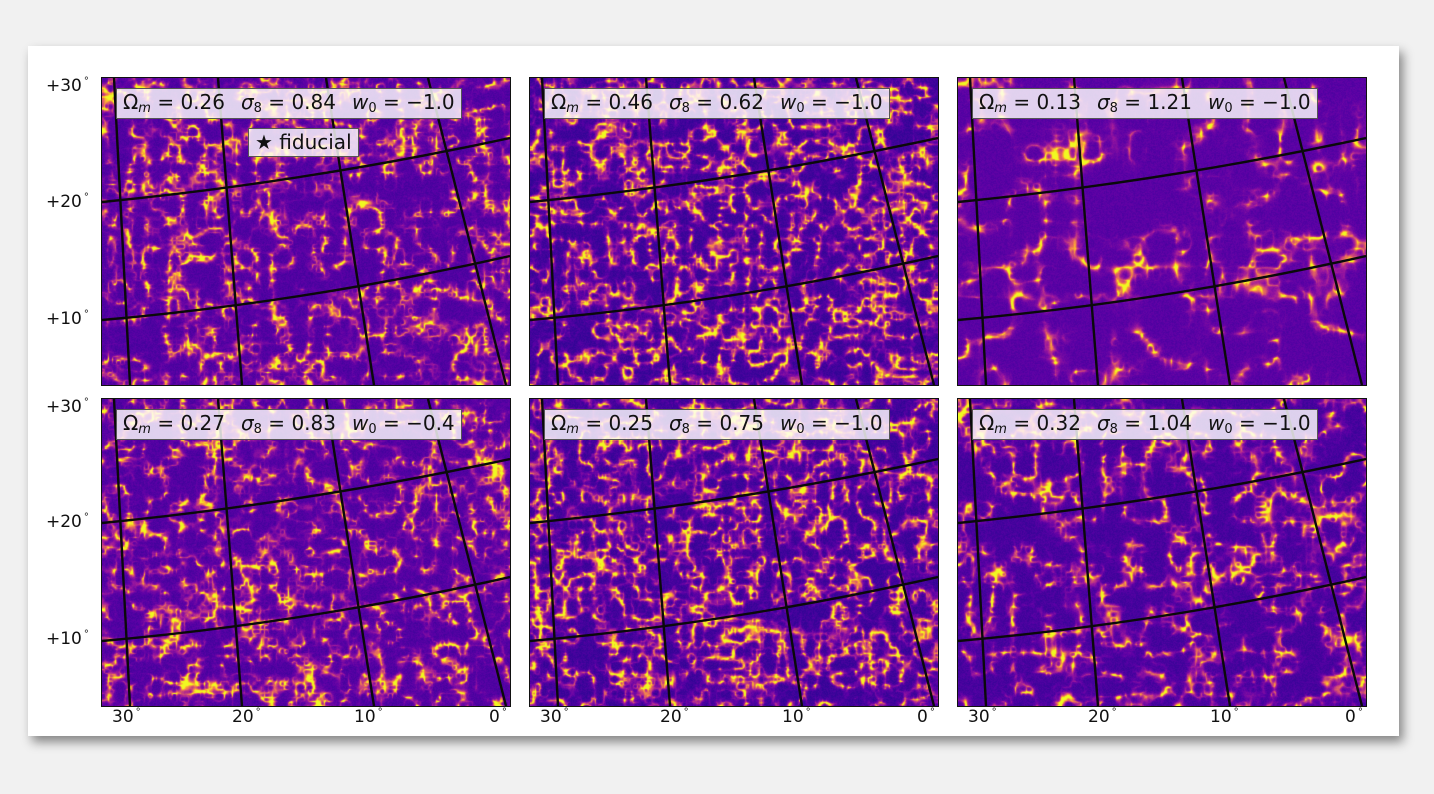 The height and width of the screenshot is (794, 1434). I want to click on panel-2: Ωm = 0.46 σ8 = 0.62 w0 = −1.0, so click(734, 231).